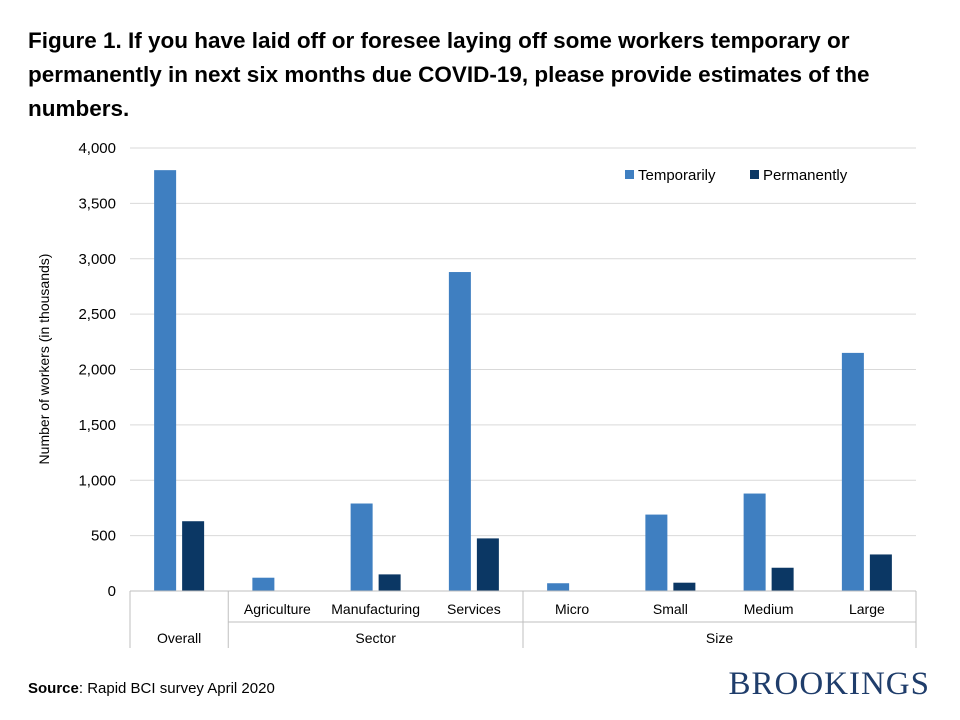 The width and height of the screenshot is (960, 720). What do you see at coordinates (44, 359) in the screenshot?
I see `y-axis-label: Number of workers (in thousands)` at bounding box center [44, 359].